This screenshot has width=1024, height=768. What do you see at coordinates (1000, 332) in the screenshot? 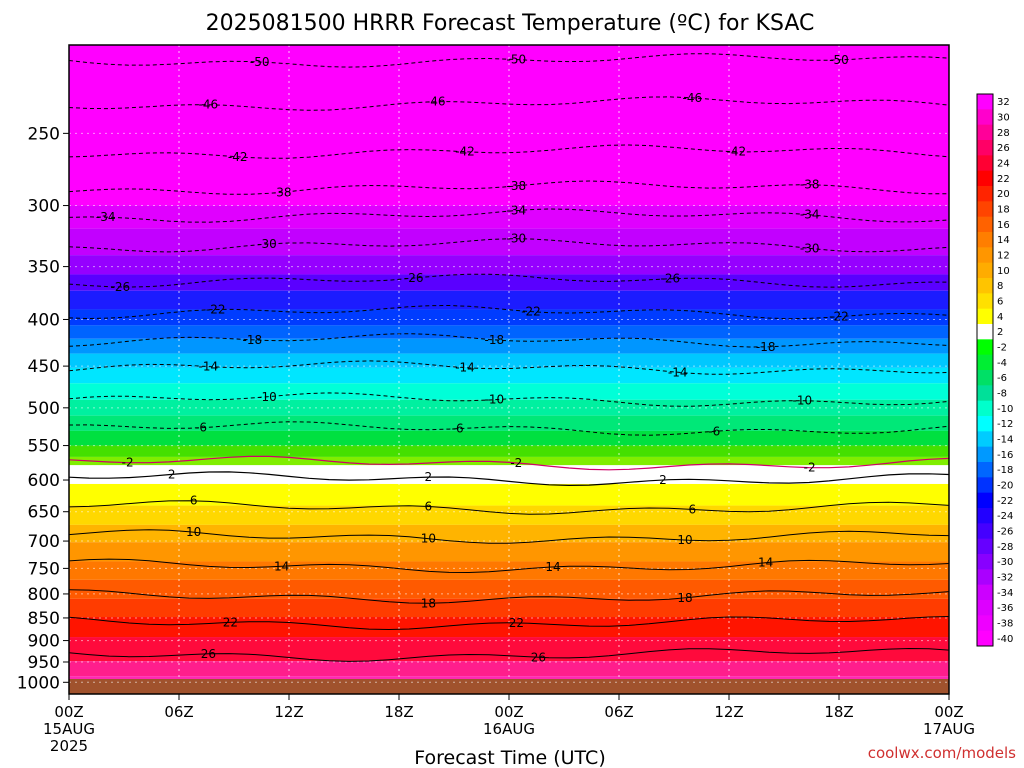
I see `colorbar-label: 2` at bounding box center [1000, 332].